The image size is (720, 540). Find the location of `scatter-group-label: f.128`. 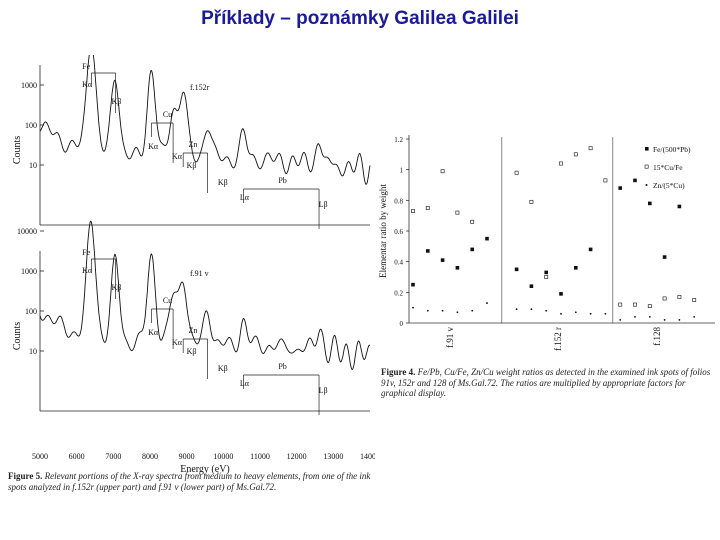

scatter-group-label: f.128 is located at coordinates (657, 336).